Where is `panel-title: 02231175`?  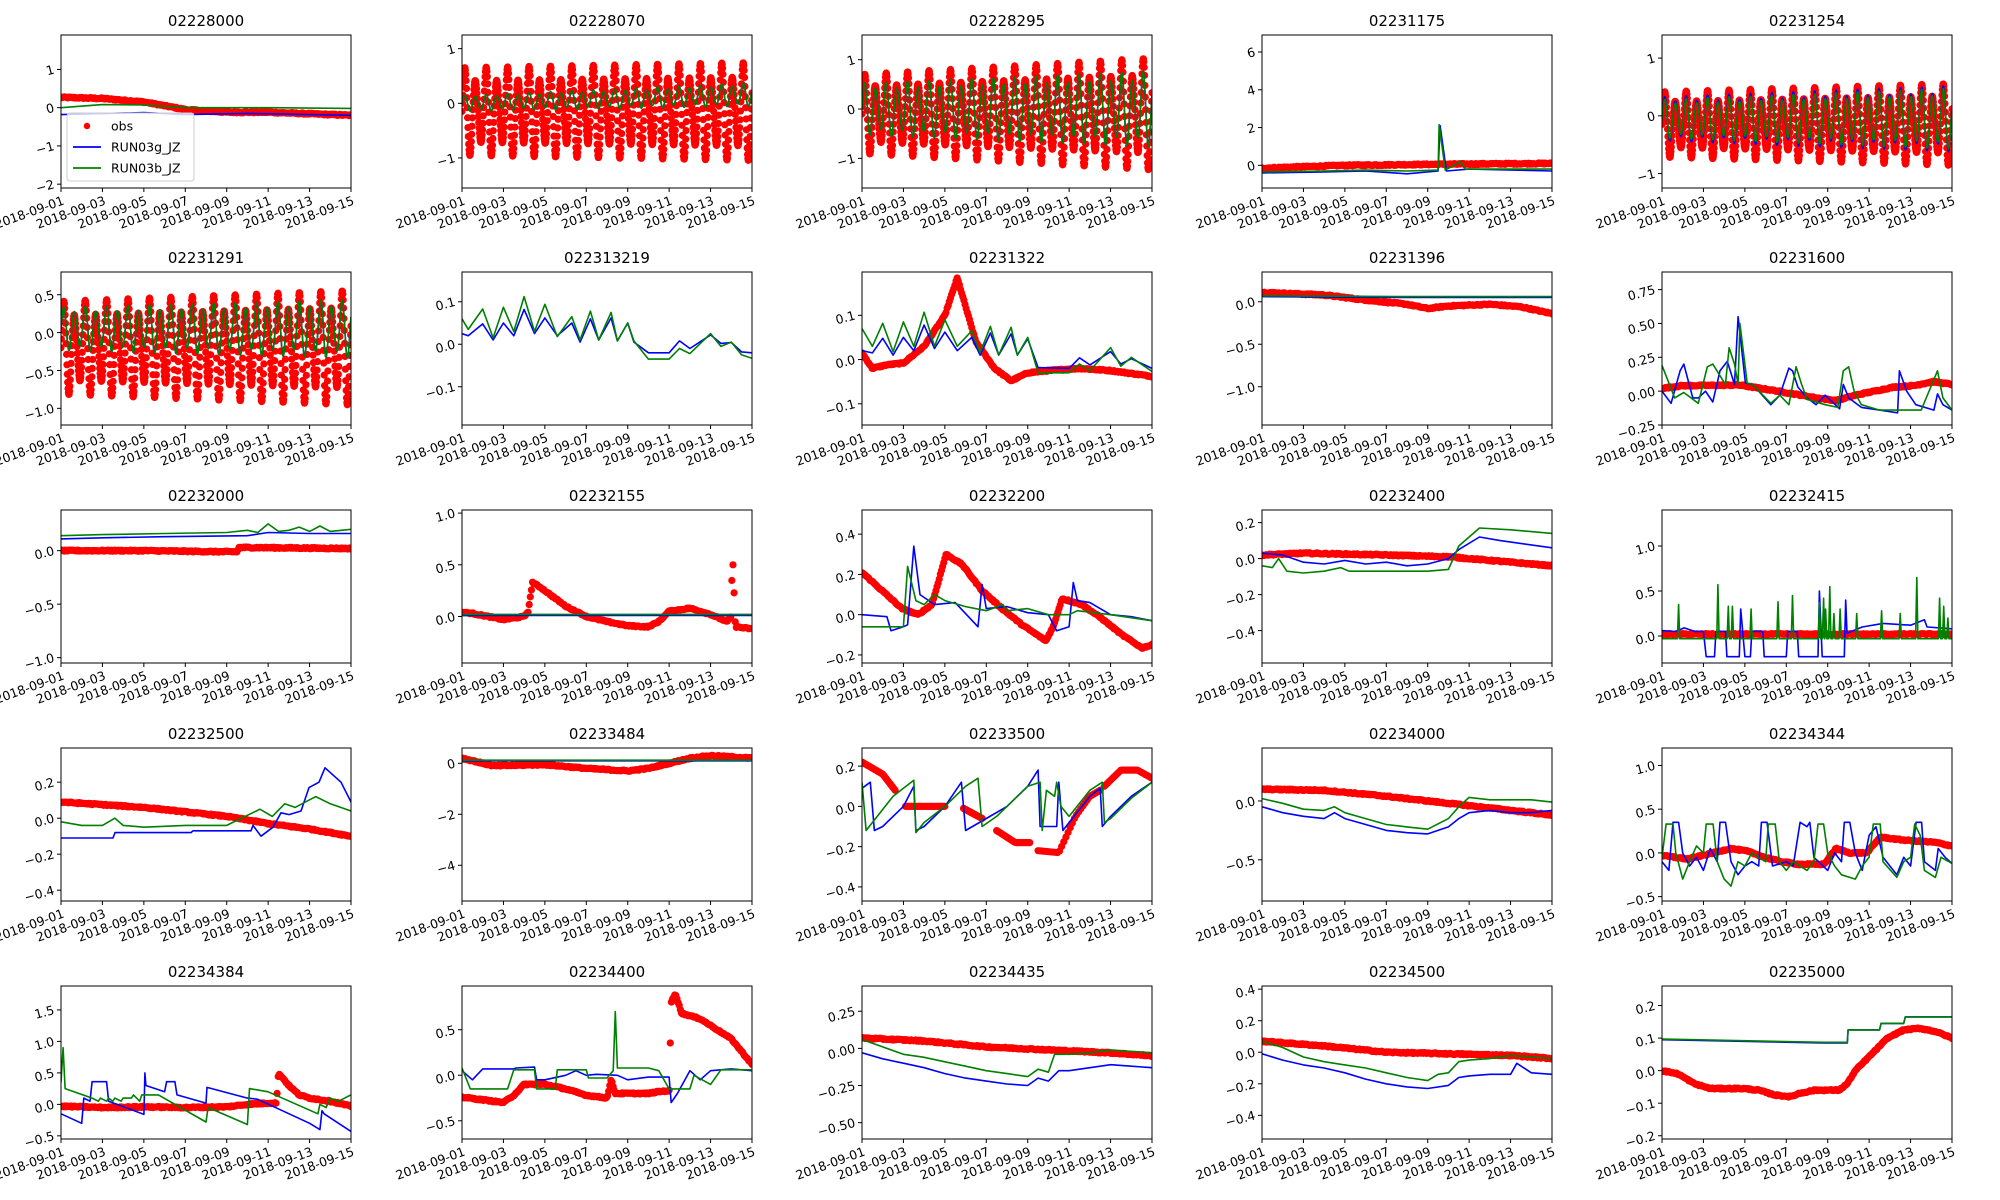 panel-title: 02231175 is located at coordinates (1407, 21).